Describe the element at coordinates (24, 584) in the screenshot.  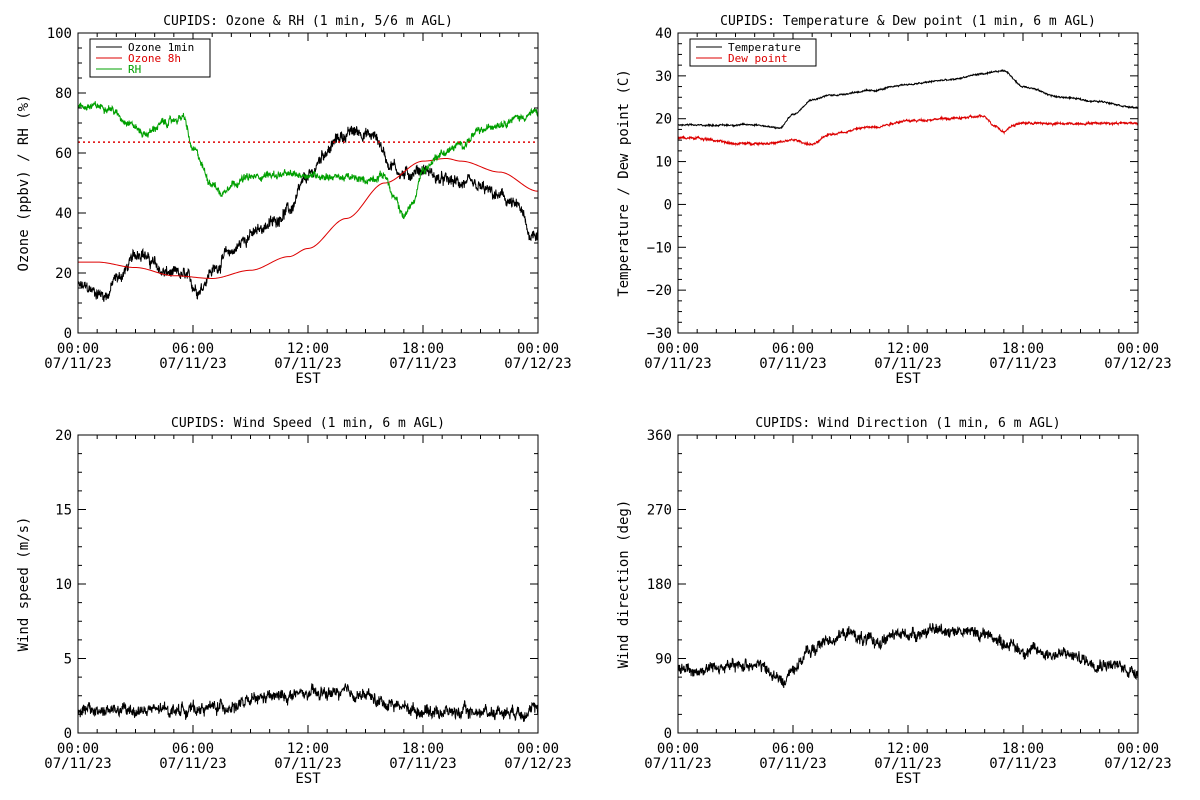
I see `y-axis-label: Wind speed (m/s)` at that location.